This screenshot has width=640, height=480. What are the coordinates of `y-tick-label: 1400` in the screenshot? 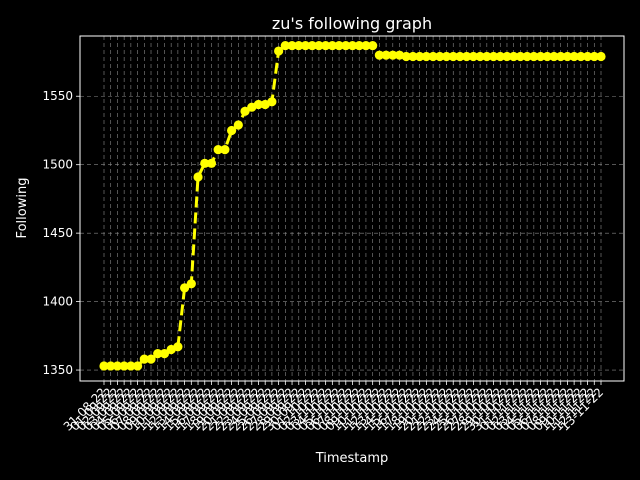 It's located at (57, 302).